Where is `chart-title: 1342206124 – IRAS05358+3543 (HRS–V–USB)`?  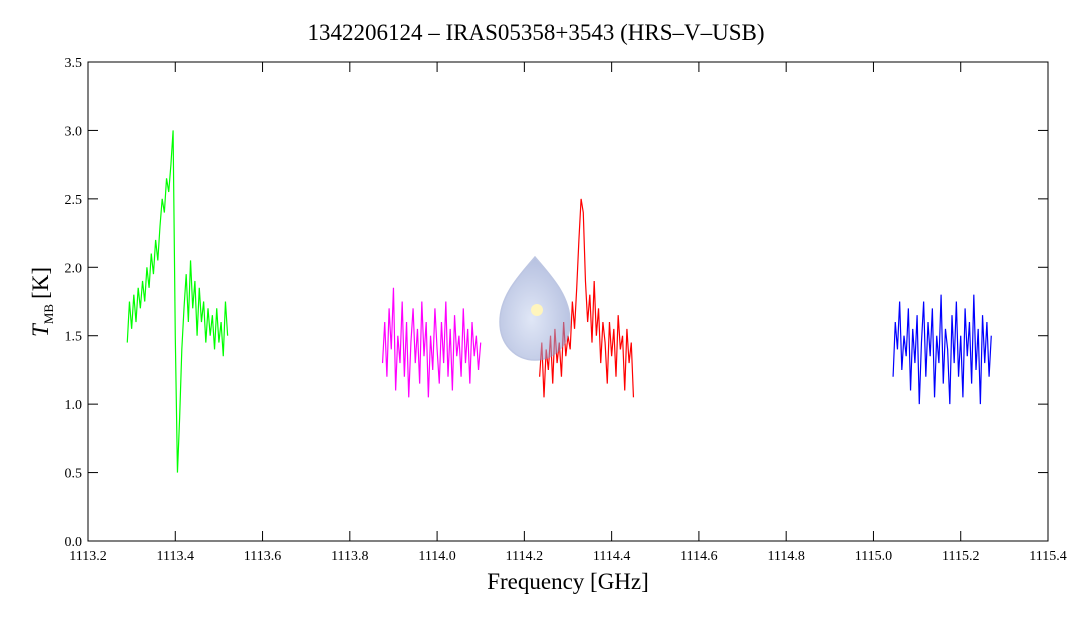 chart-title: 1342206124 – IRAS05358+3543 (HRS–V–USB) is located at coordinates (535, 32).